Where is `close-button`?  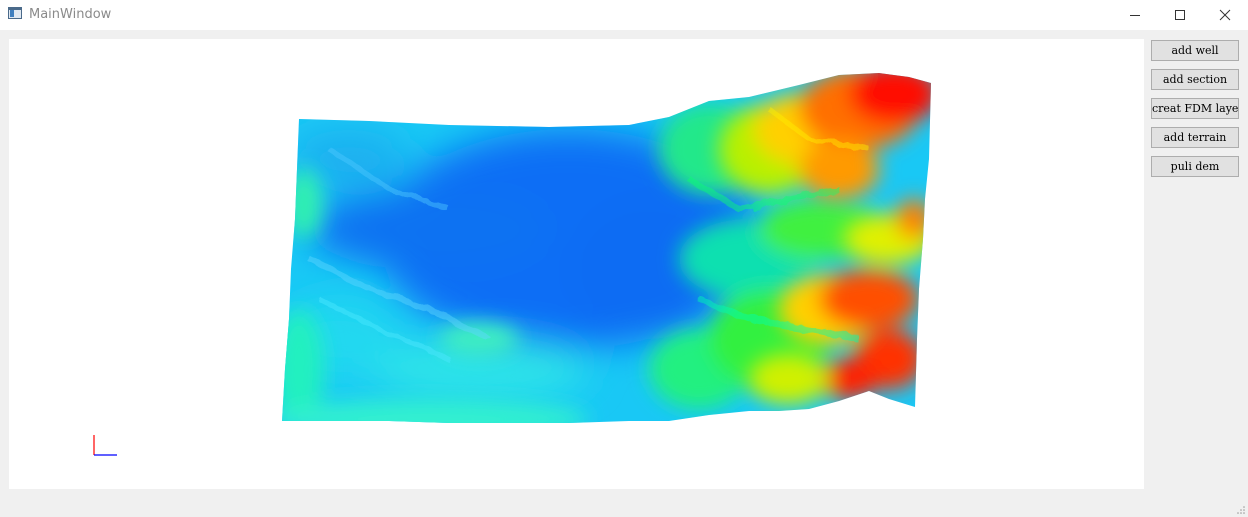
close-button is located at coordinates (1225, 15).